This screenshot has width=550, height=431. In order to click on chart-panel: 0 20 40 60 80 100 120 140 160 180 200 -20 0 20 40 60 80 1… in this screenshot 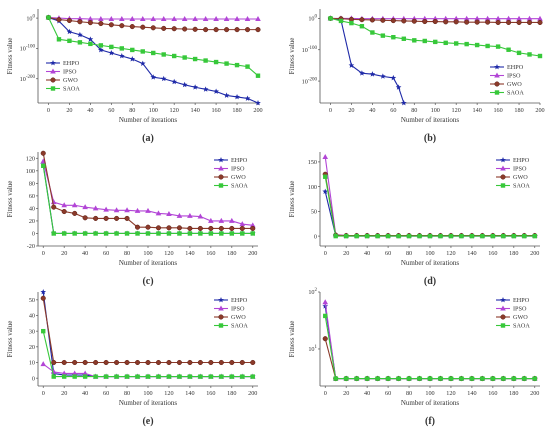, I will do `click(133, 218)`.